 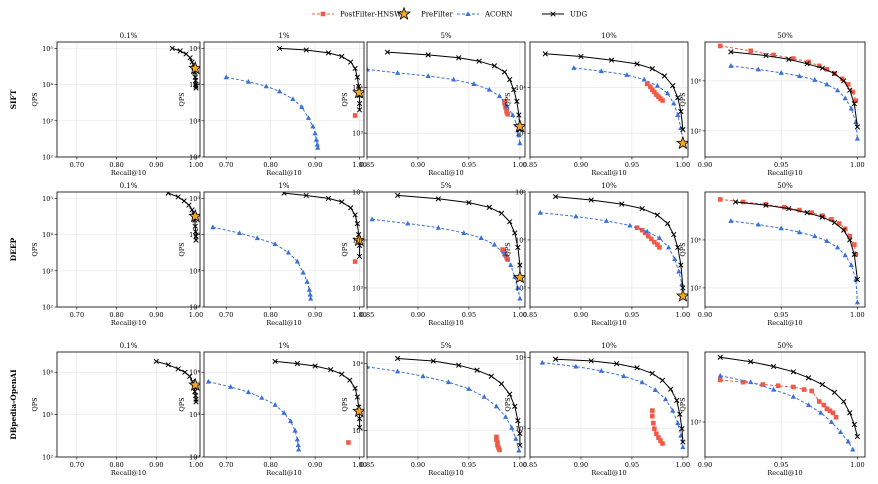 I want to click on panel-sift-4: 0.90 0.95 1.00 10³ 10⁴ 50% Recall@10 QPS, so click(x=772, y=104).